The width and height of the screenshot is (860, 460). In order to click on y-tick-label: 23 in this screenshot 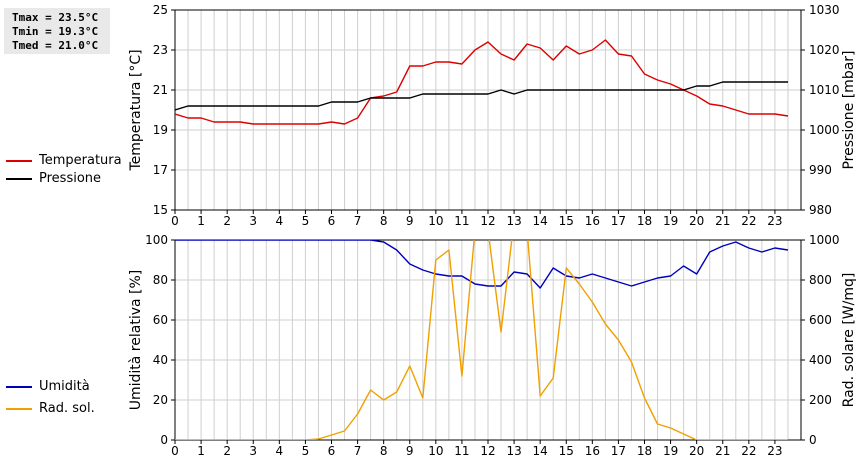, I will do `click(160, 50)`.